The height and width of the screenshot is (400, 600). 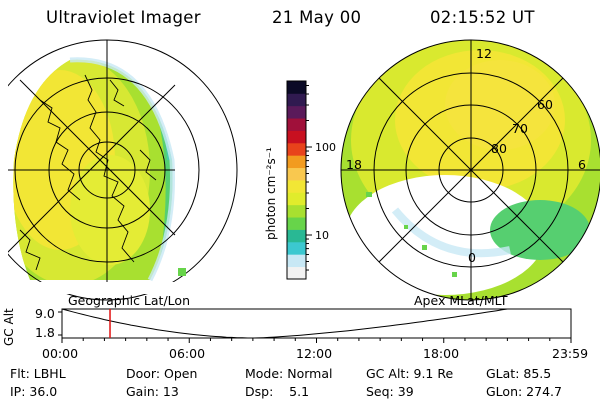 What do you see at coordinates (9, 327) in the screenshot?
I see `timeline-axis-label: GC Alt` at bounding box center [9, 327].